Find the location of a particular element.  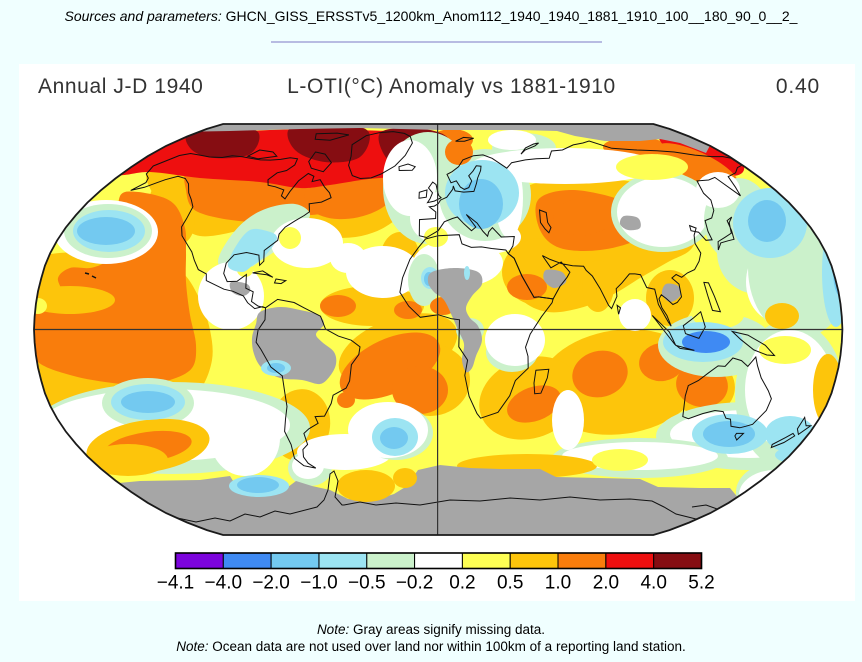

svg-text: 1.0 is located at coordinates (558, 583).